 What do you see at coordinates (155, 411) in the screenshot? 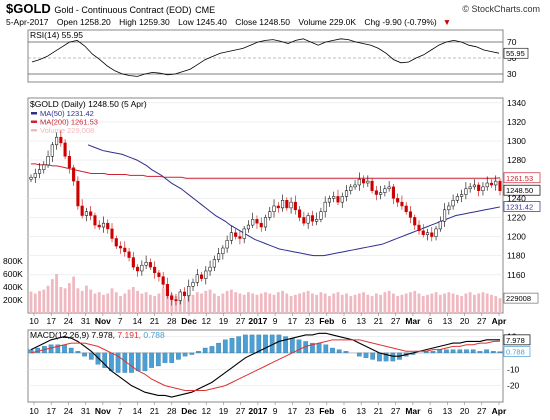
I see `macd-x-axis-label: 21` at bounding box center [155, 411].